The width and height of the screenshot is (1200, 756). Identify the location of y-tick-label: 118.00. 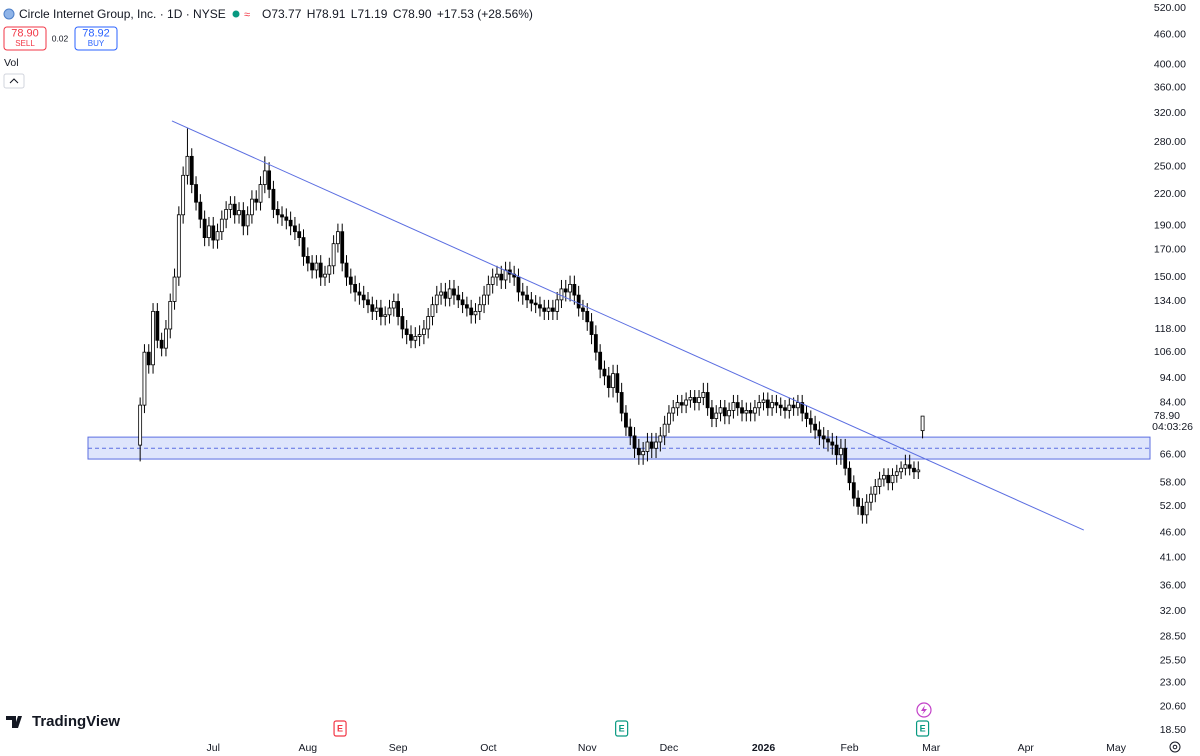
(1170, 329).